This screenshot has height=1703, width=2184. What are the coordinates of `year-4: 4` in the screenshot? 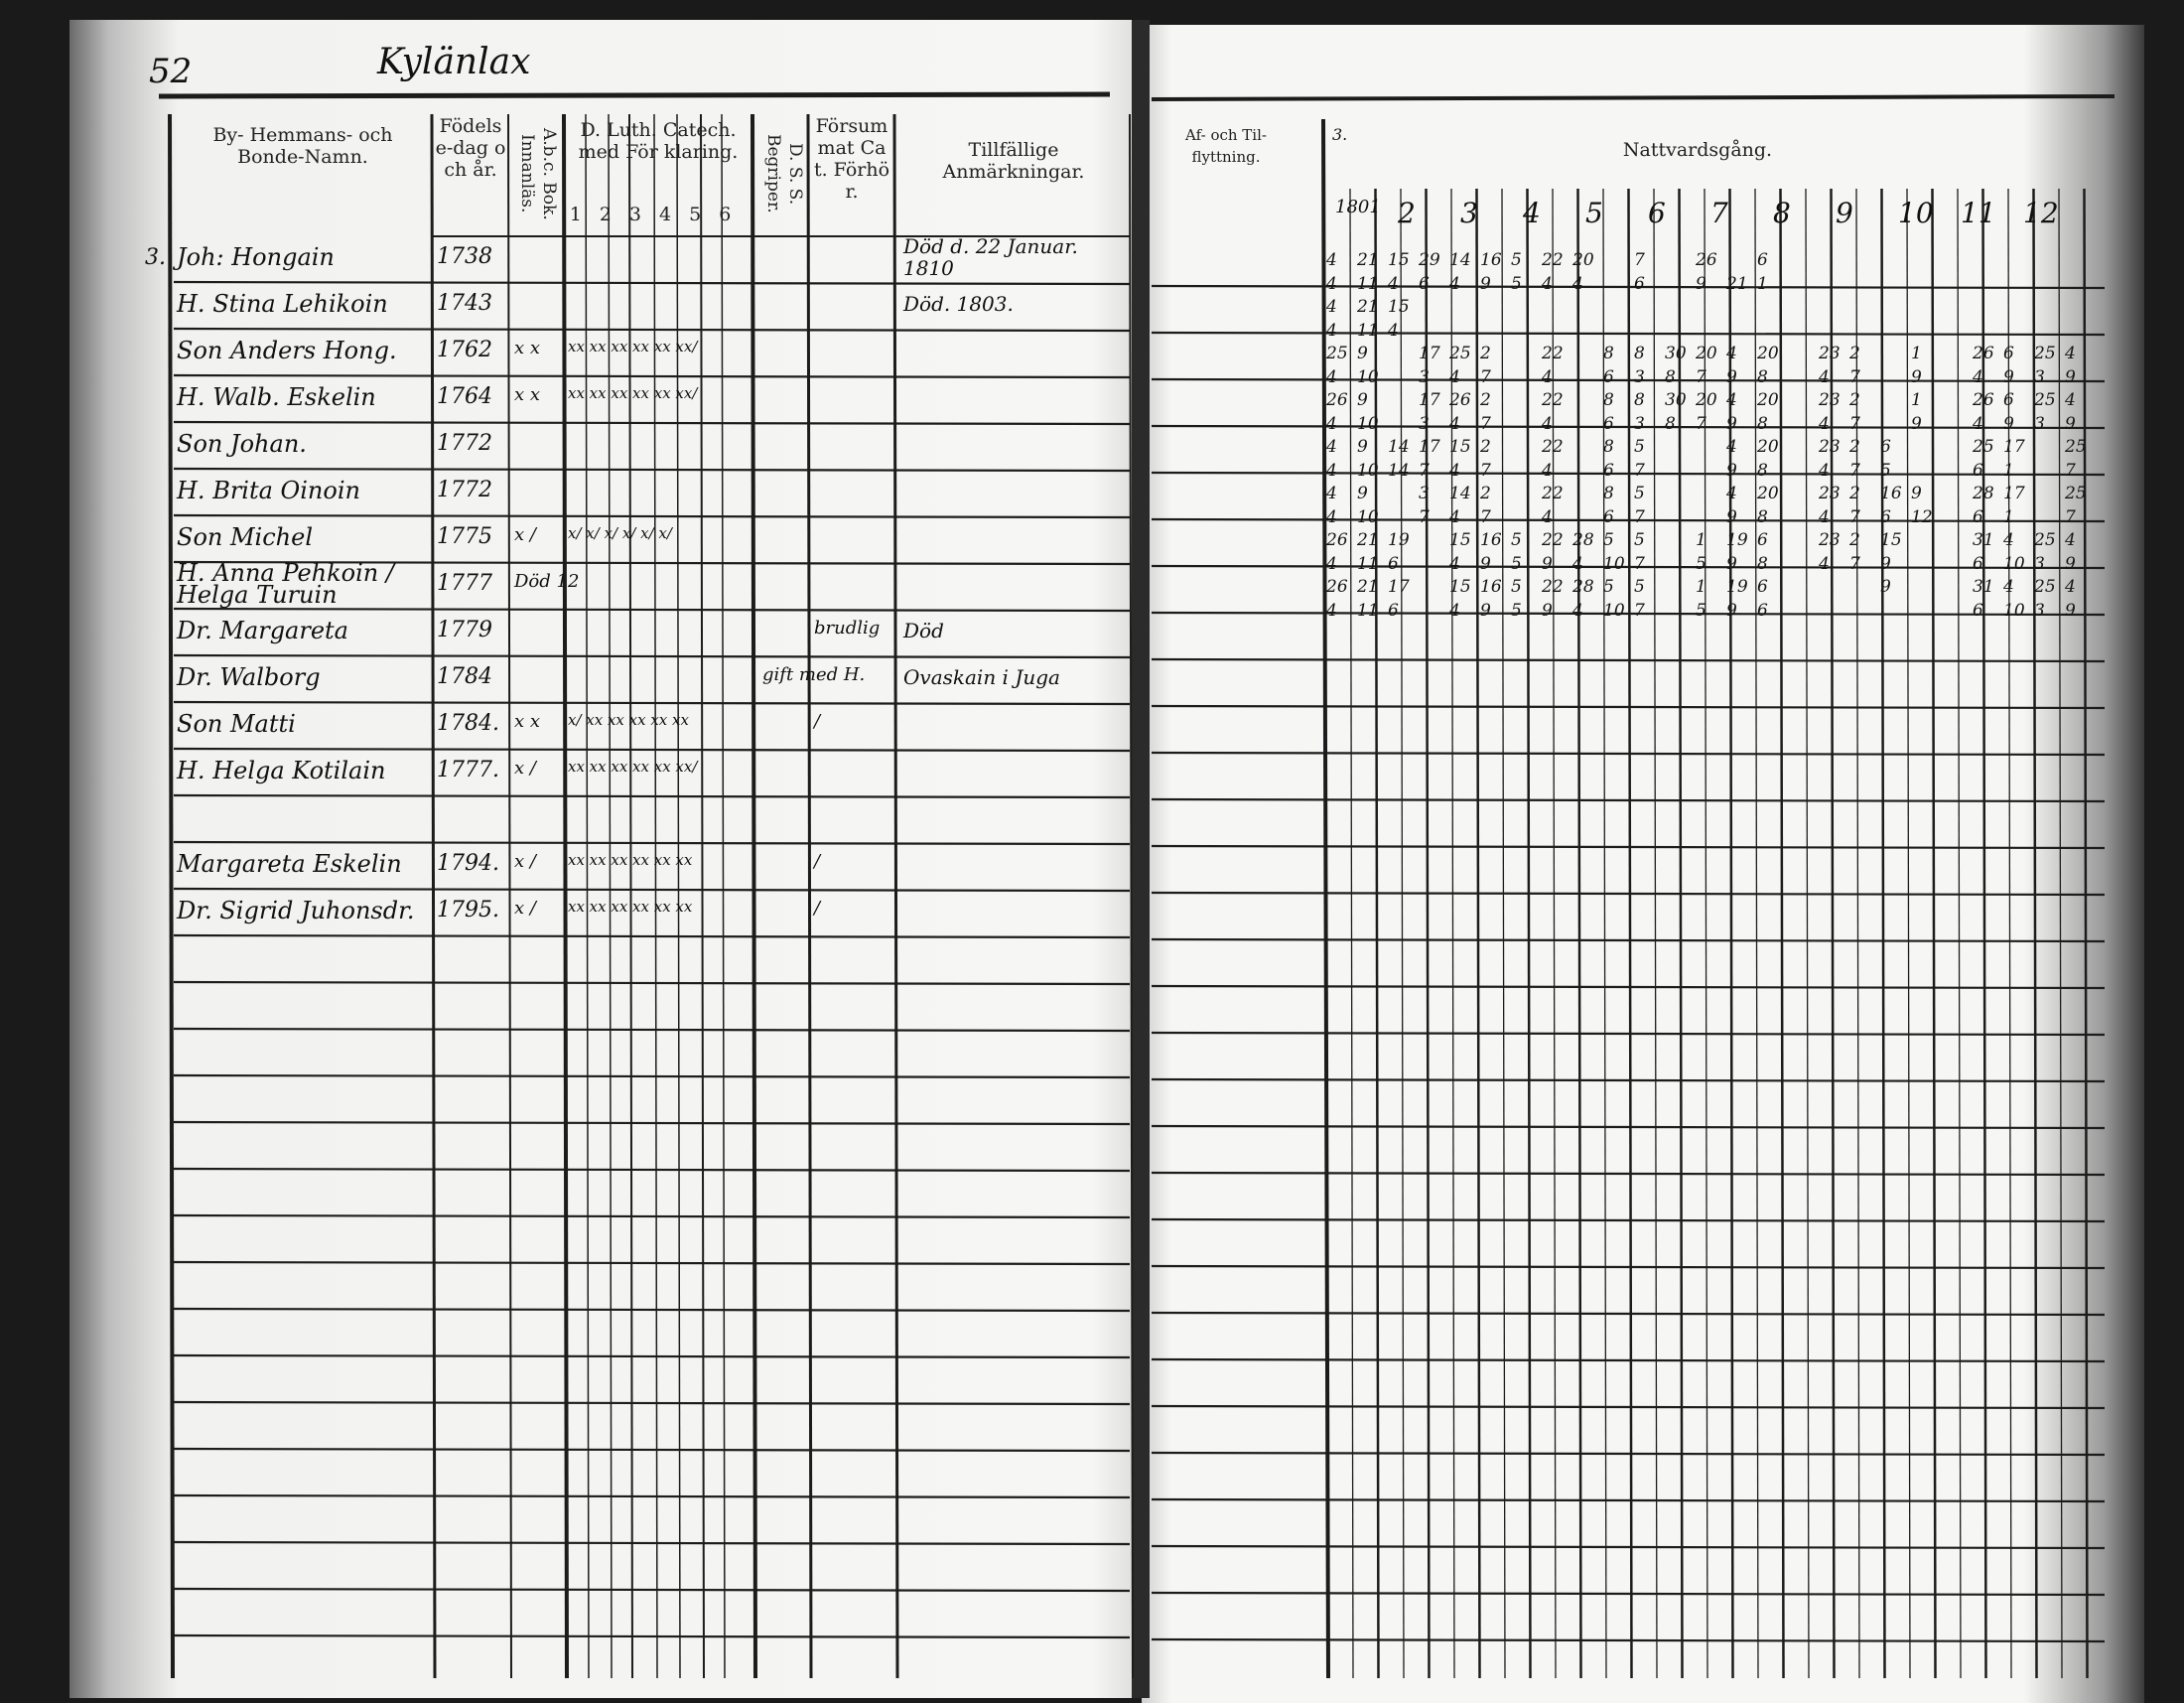 It's located at (1532, 213).